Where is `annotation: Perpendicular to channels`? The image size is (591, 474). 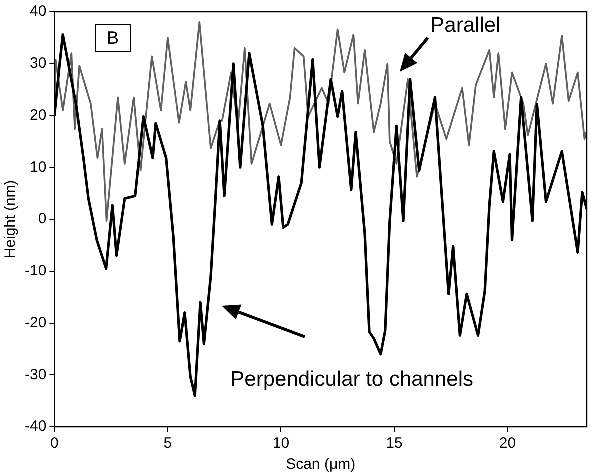
annotation: Perpendicular to channels is located at coordinates (352, 379).